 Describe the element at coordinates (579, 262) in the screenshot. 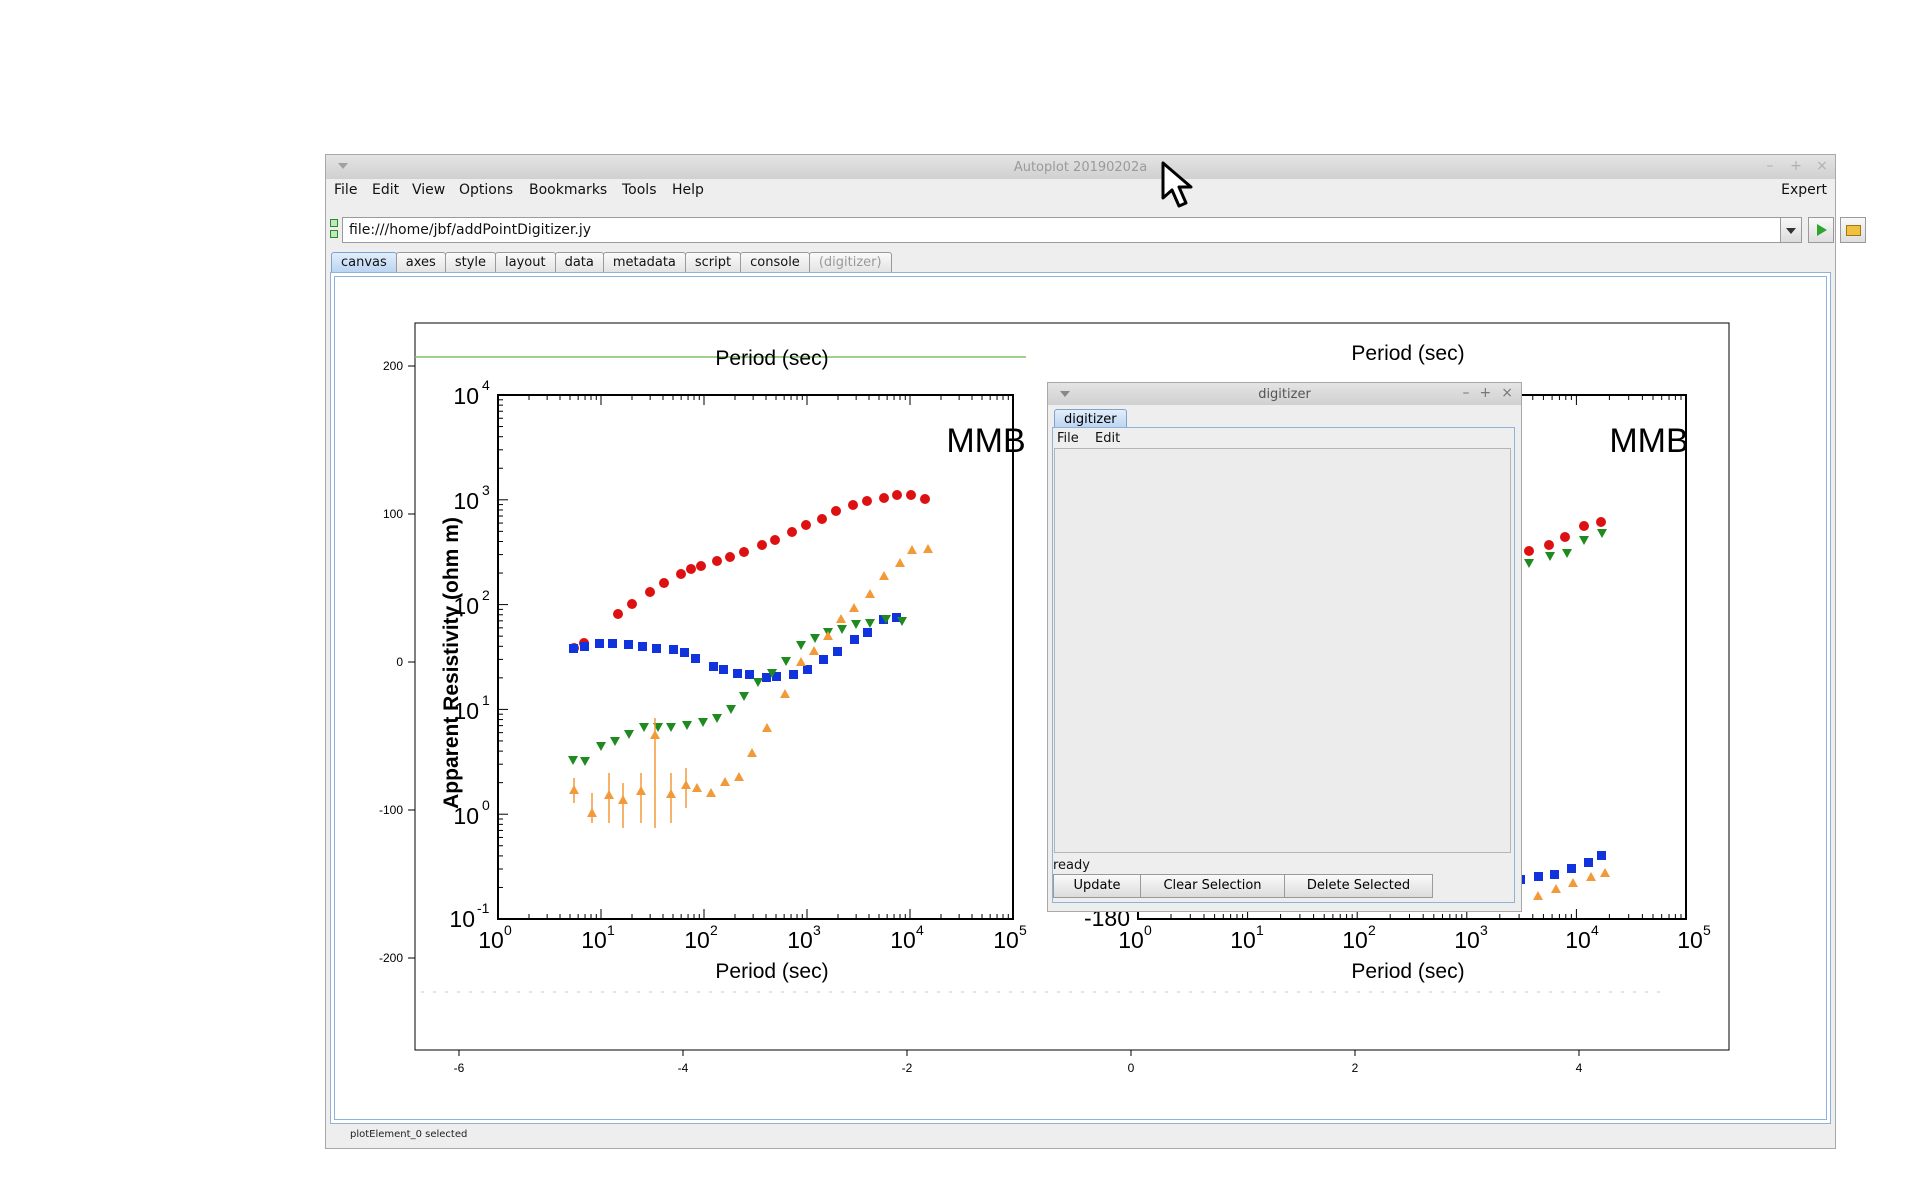

I see `tab-data: data` at that location.